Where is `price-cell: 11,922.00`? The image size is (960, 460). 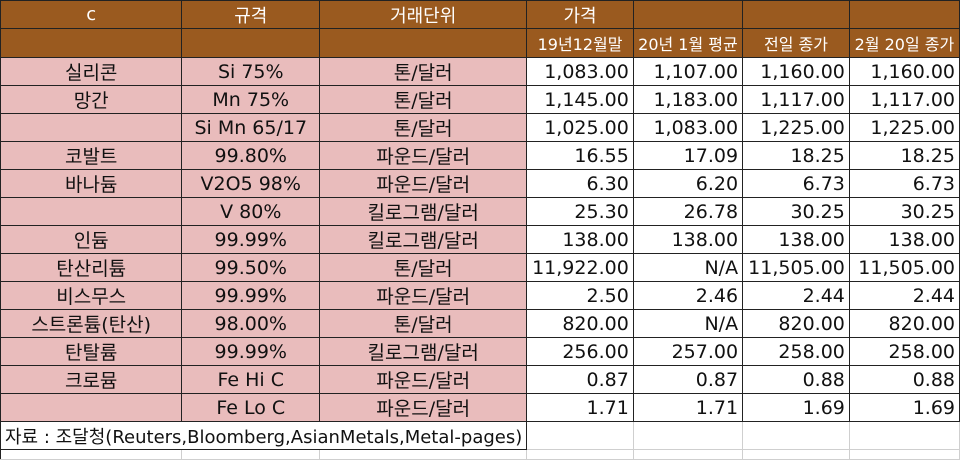
price-cell: 11,922.00 is located at coordinates (580, 267).